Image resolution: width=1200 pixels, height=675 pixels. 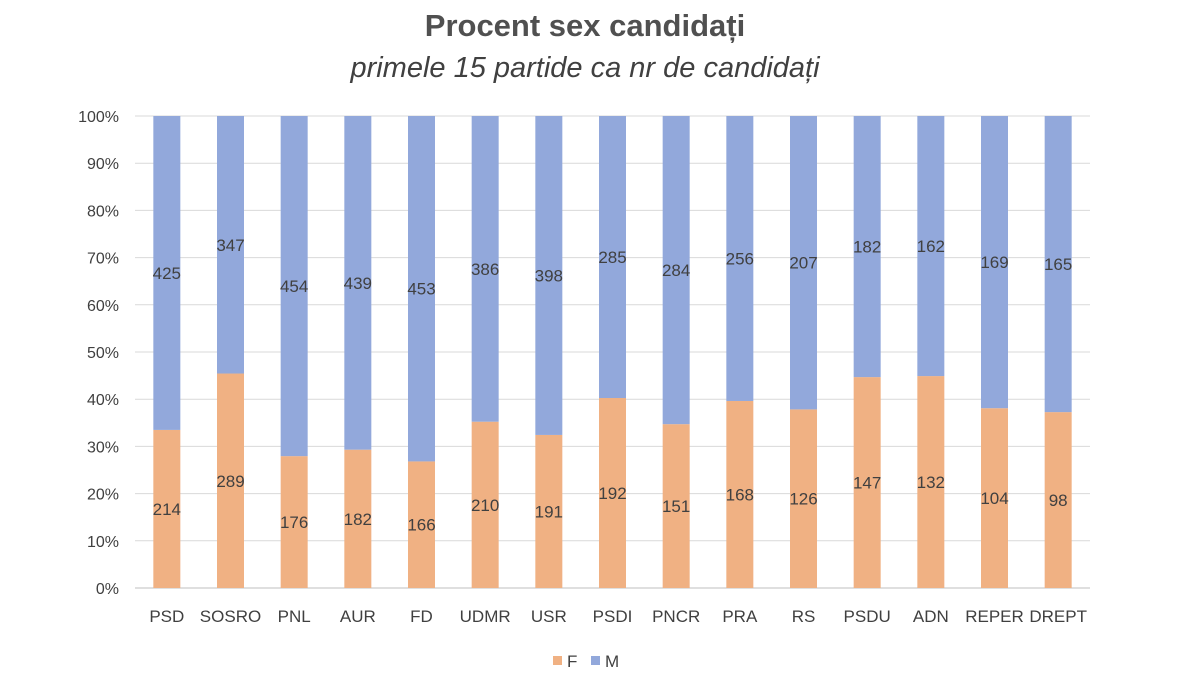 What do you see at coordinates (103, 353) in the screenshot?
I see `y-tick-label: 50%` at bounding box center [103, 353].